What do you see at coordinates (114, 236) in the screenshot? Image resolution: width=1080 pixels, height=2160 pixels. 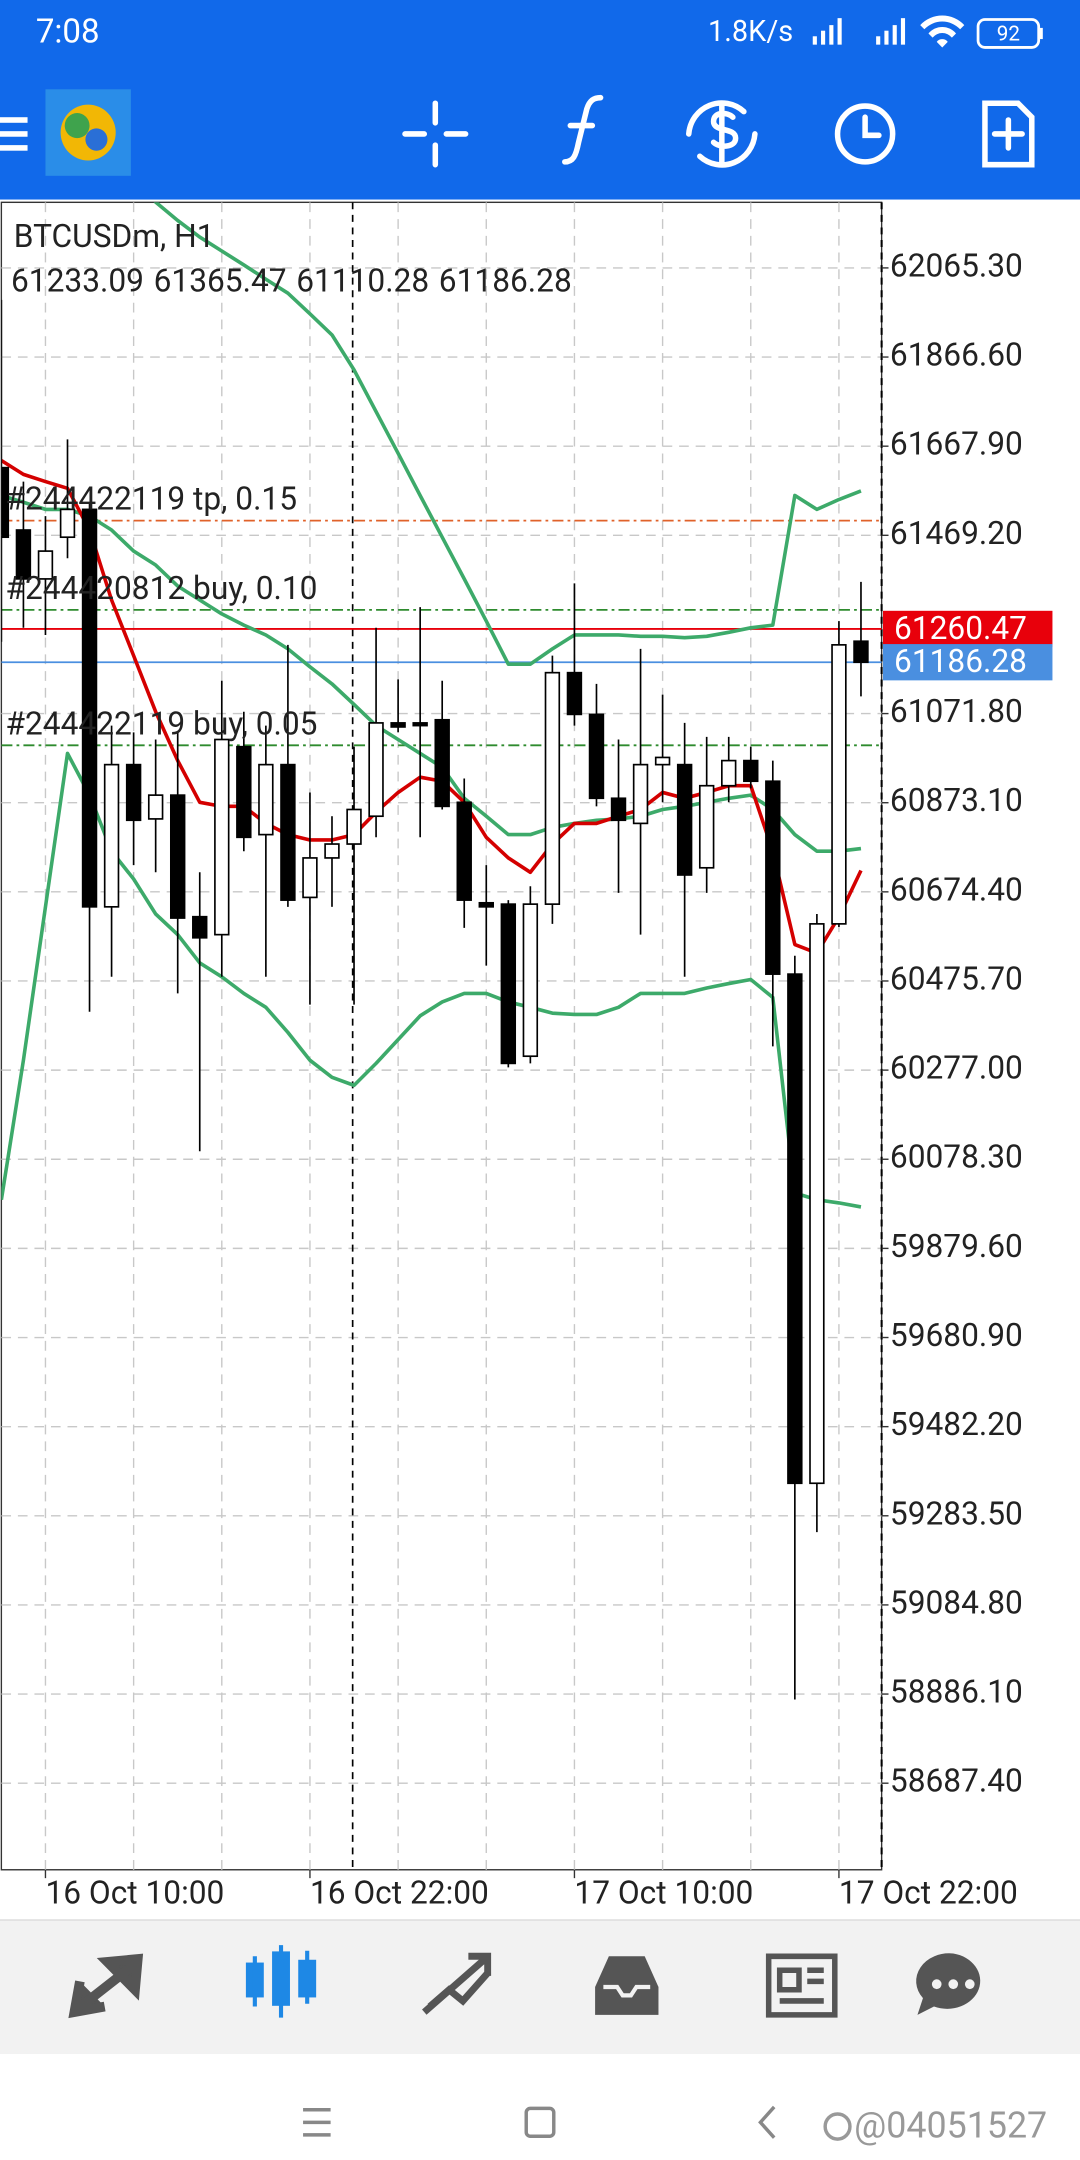 I see `chart-title: BTCUSDm, H1` at bounding box center [114, 236].